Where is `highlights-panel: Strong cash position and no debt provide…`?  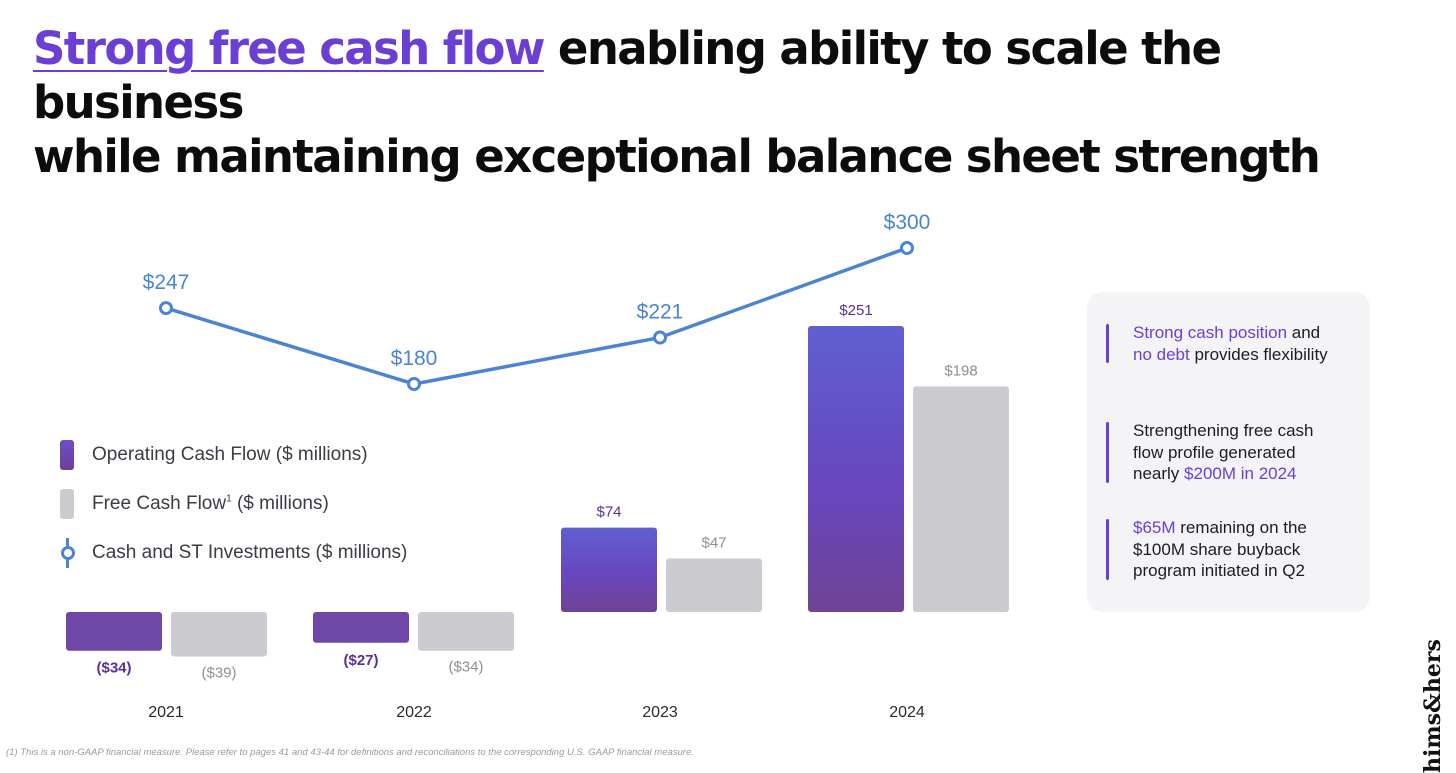
highlights-panel: Strong cash position and no debt provide… is located at coordinates (1228, 452).